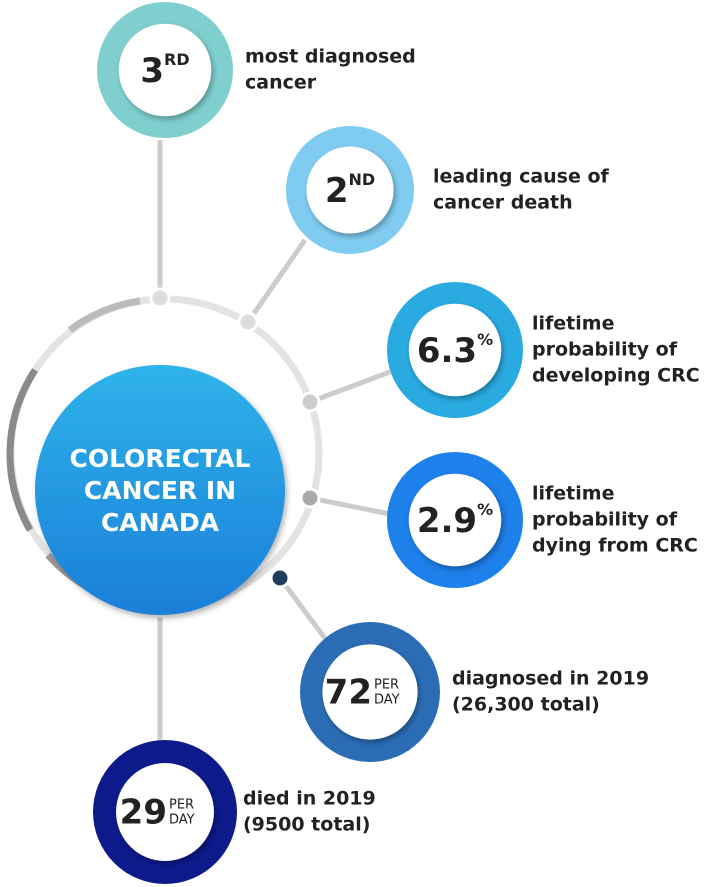 Image resolution: width=720 pixels, height=887 pixels. I want to click on center-title: COLORECTAL, so click(160, 458).